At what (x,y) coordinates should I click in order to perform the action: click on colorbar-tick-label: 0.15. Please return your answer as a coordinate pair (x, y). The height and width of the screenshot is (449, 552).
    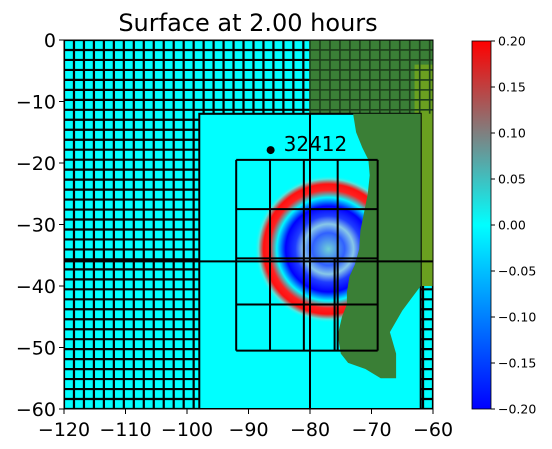
    Looking at the image, I should click on (512, 87).